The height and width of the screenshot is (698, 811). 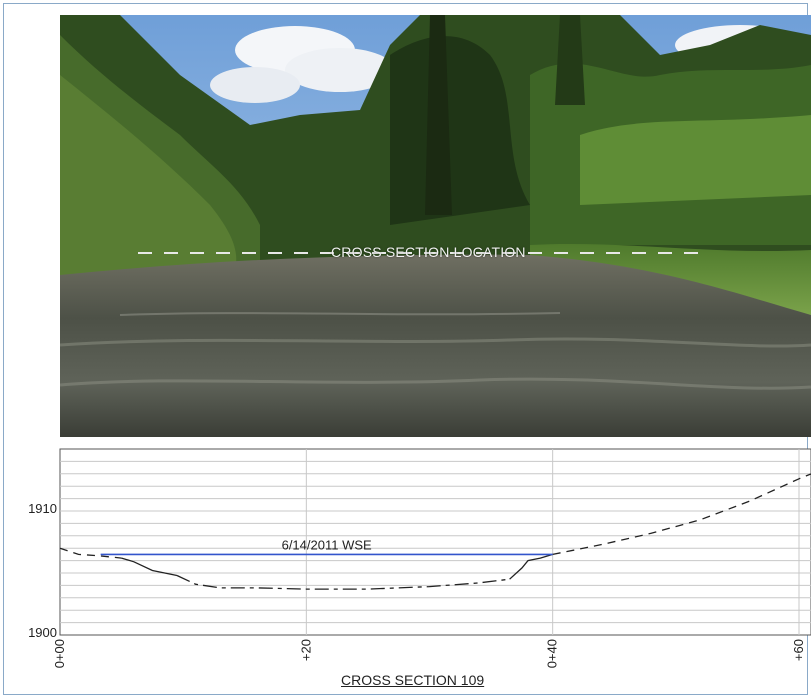 I want to click on x-tick-label: 0+40, so click(x=552, y=653).